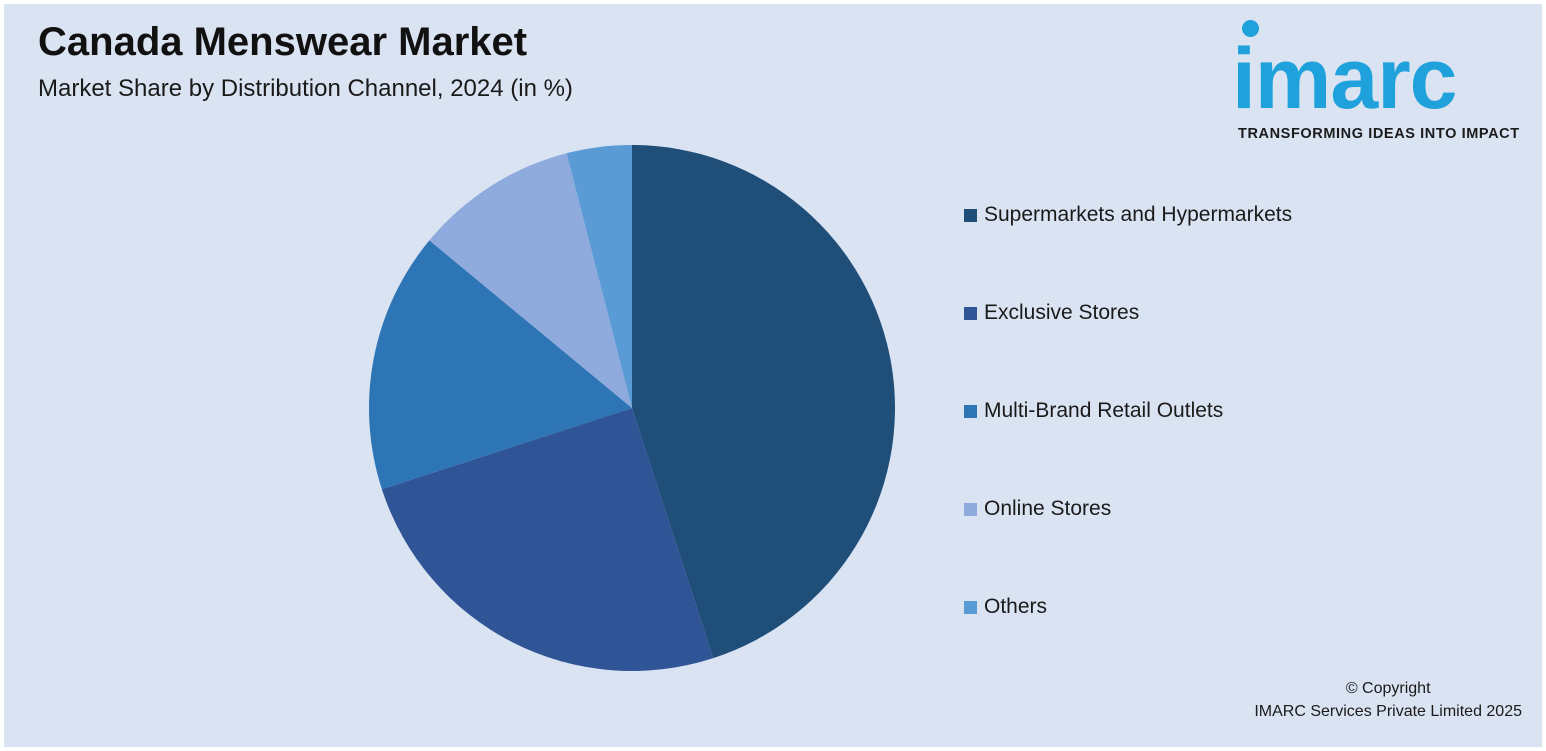 Image resolution: width=1546 pixels, height=751 pixels. I want to click on logo-wordmark: imarc, so click(1344, 79).